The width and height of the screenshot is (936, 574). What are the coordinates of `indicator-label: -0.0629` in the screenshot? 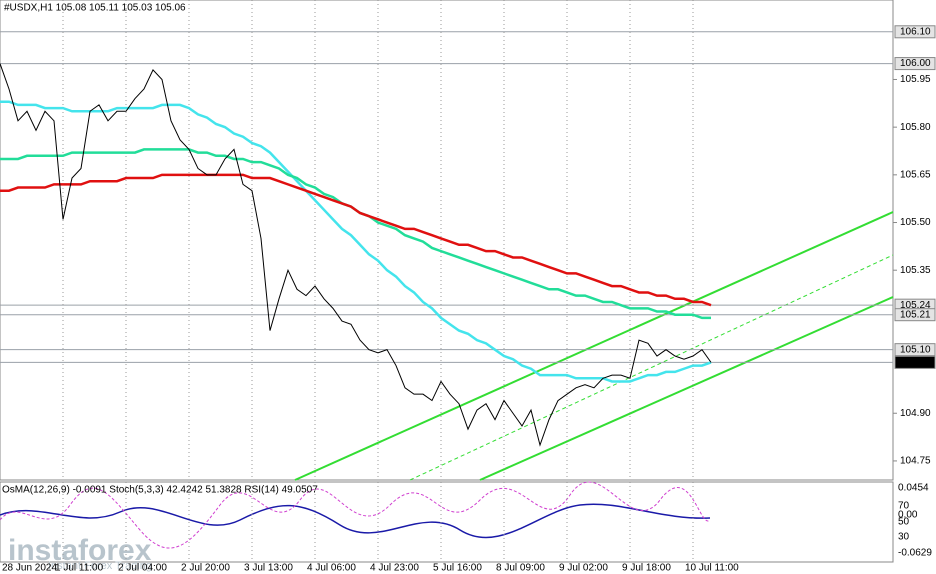 It's located at (915, 553).